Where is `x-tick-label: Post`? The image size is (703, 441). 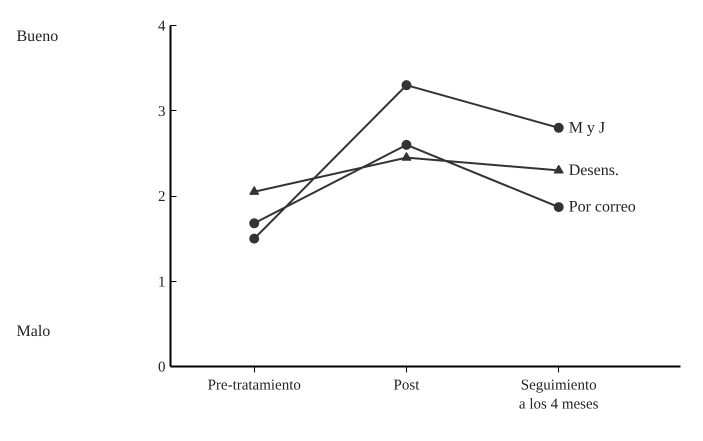 x-tick-label: Post is located at coordinates (407, 386).